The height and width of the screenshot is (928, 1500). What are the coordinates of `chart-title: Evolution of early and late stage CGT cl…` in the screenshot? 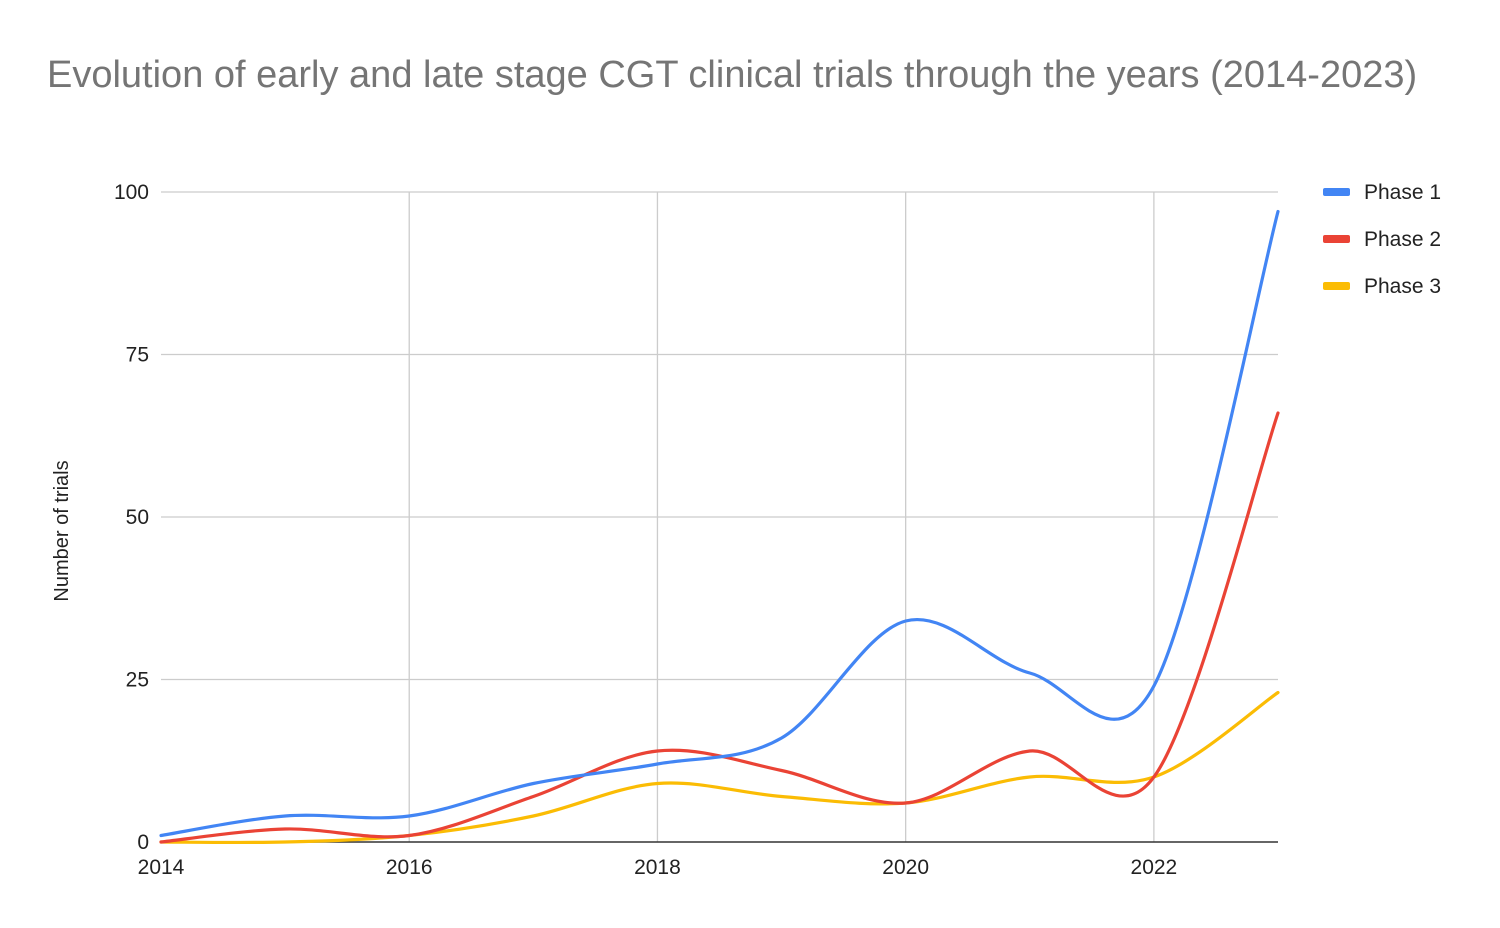 It's located at (732, 75).